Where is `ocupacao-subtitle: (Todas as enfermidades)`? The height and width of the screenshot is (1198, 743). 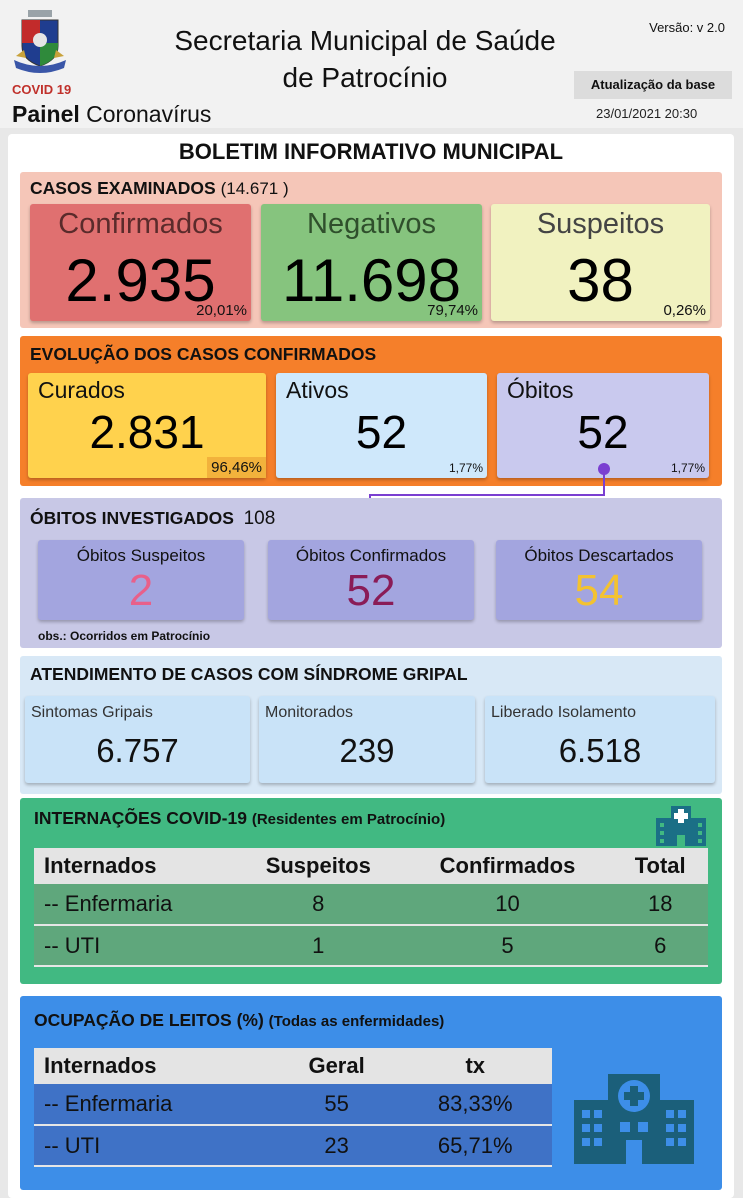 ocupacao-subtitle: (Todas as enfermidades) is located at coordinates (356, 1021).